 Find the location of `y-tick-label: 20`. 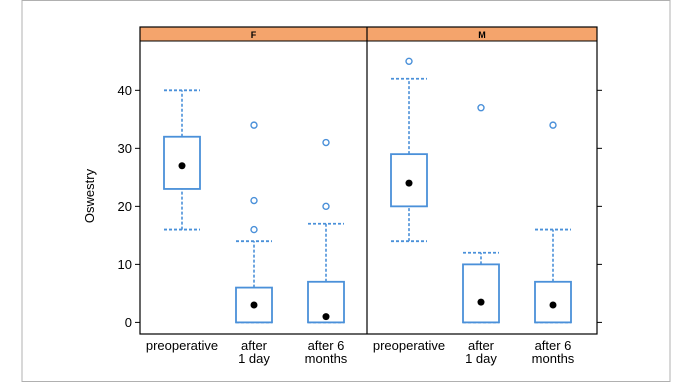

y-tick-label: 20 is located at coordinates (125, 206).